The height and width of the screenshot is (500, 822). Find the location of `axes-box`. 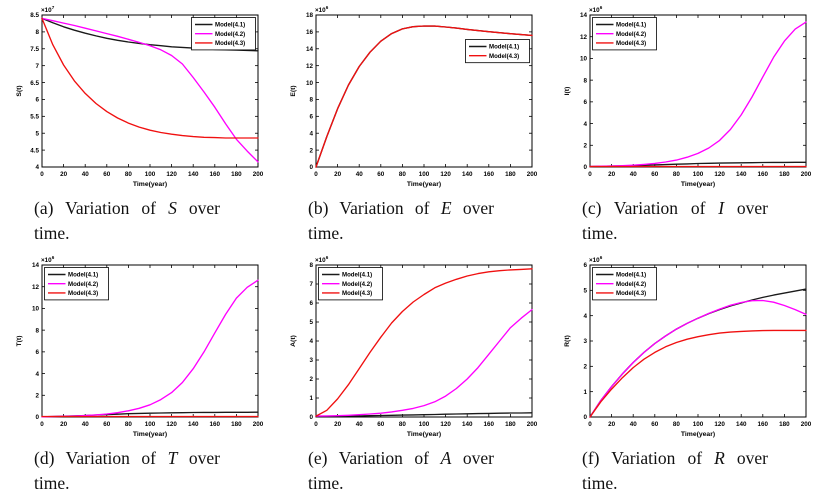

axes-box is located at coordinates (424, 91).